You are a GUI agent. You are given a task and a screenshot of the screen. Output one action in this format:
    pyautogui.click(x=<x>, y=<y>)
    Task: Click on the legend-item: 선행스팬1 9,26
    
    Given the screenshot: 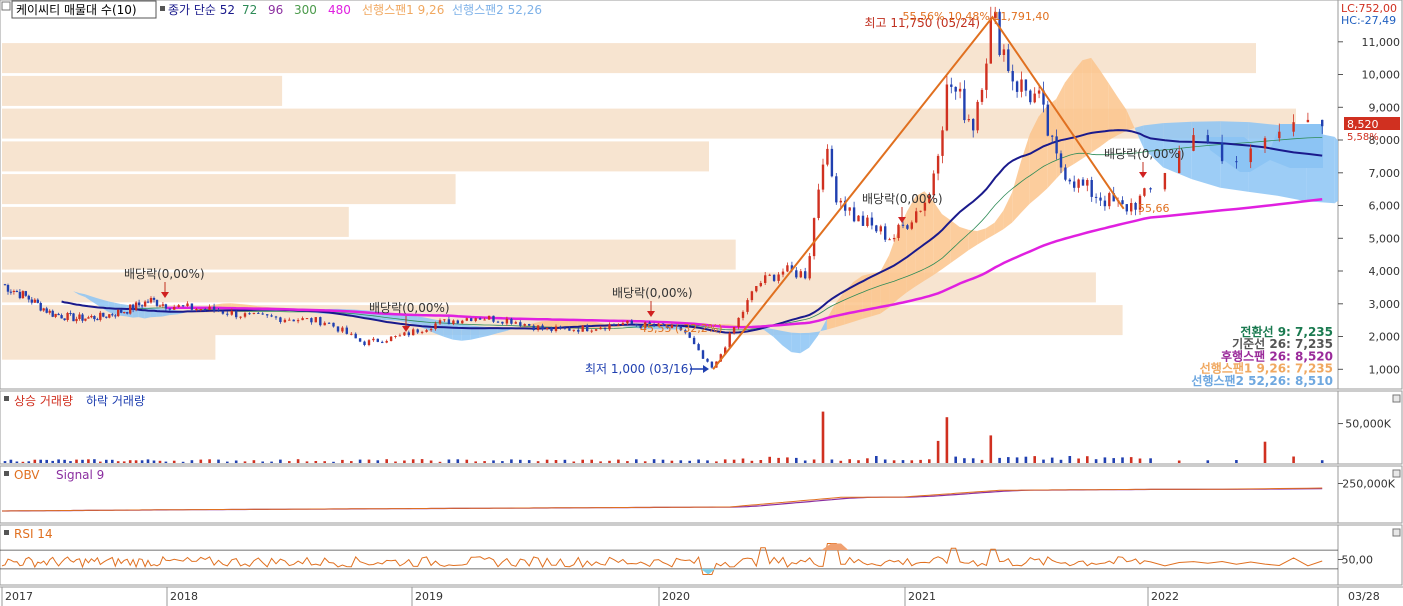 What is the action you would take?
    pyautogui.click(x=403, y=9)
    